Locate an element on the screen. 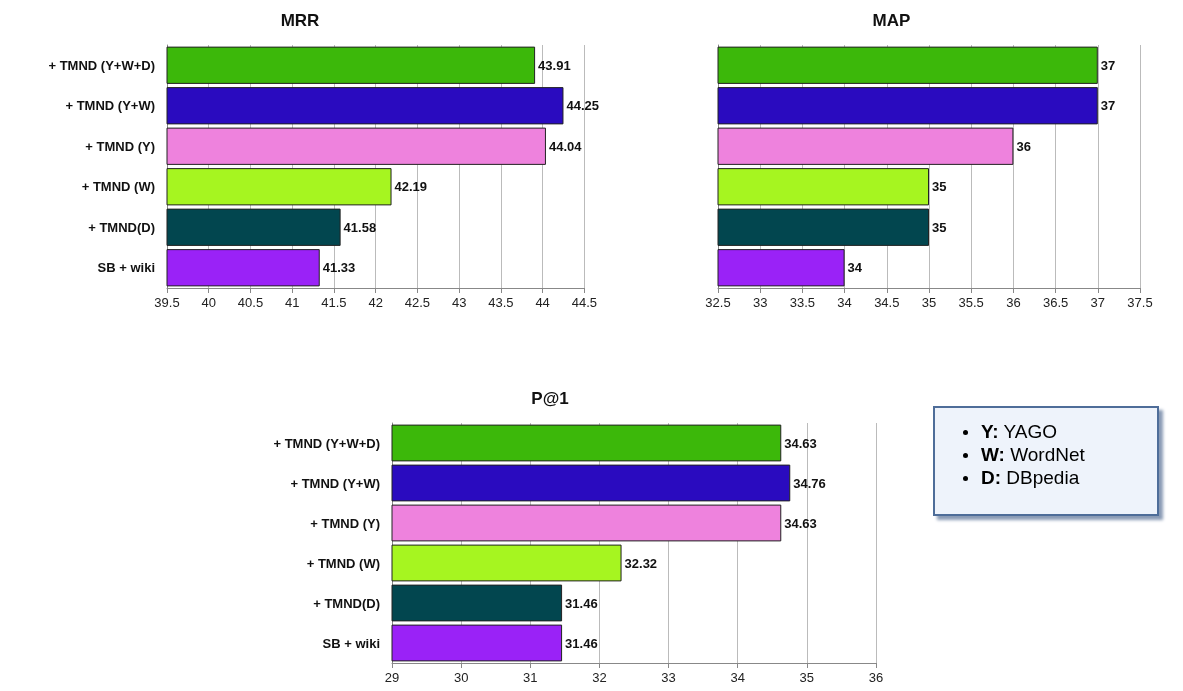 This screenshot has height=691, width=1183. x-tick-label: 44.5 is located at coordinates (584, 302).